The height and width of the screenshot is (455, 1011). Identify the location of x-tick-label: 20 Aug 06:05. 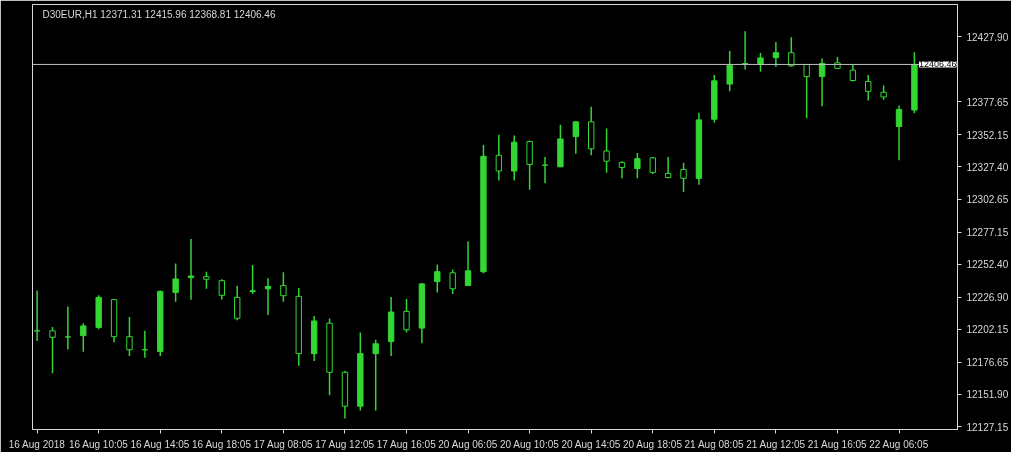
(468, 444).